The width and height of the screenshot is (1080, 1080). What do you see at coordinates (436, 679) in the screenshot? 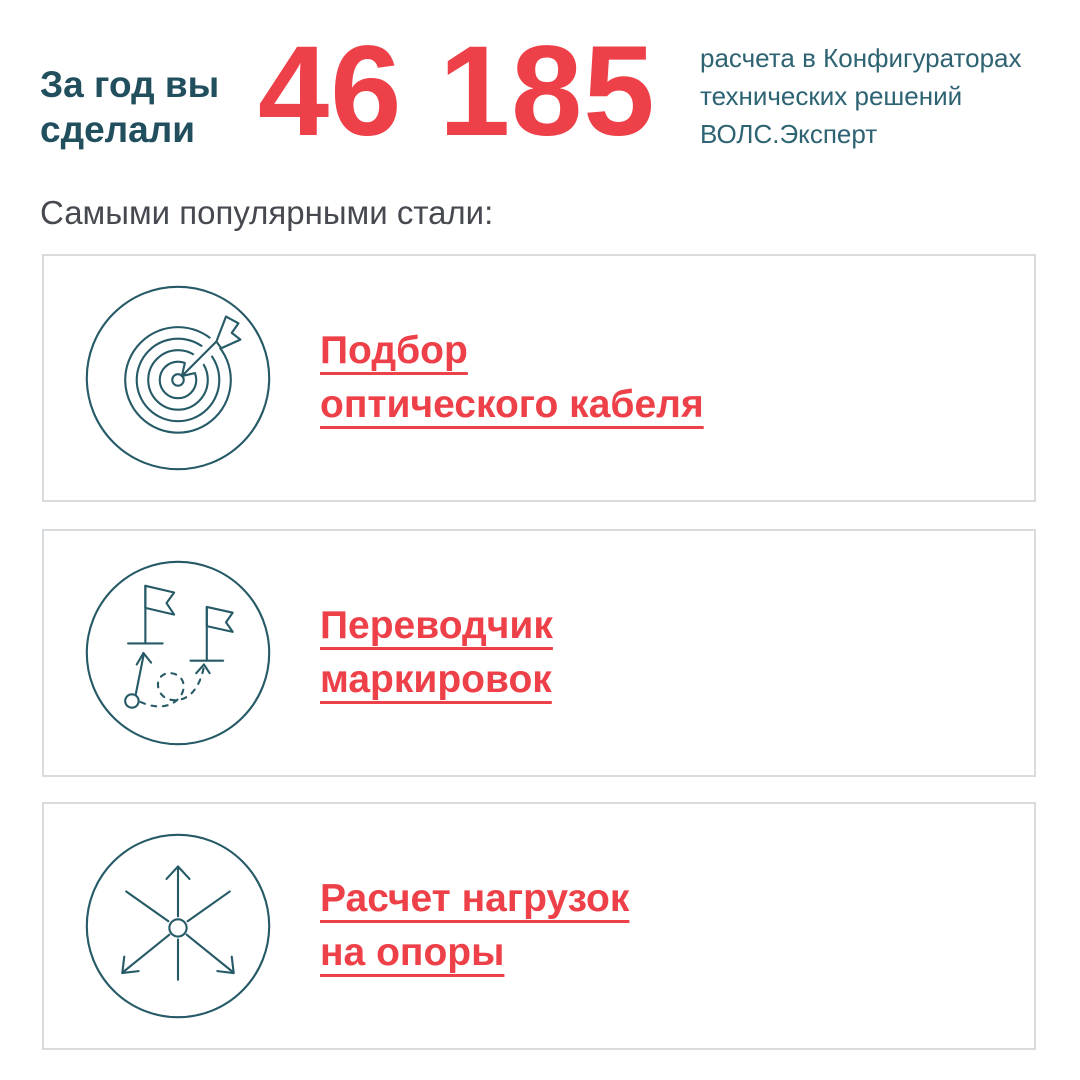
I see `card-link-line2: маркировок` at bounding box center [436, 679].